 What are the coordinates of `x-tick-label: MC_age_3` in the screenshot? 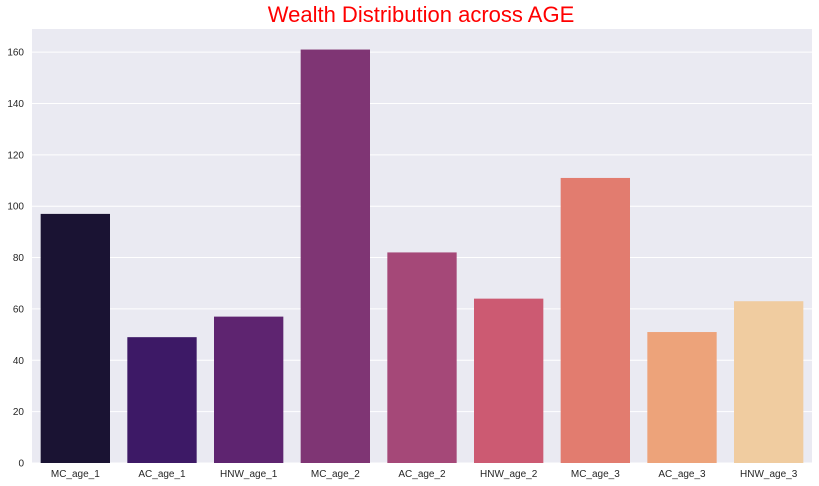 It's located at (595, 474).